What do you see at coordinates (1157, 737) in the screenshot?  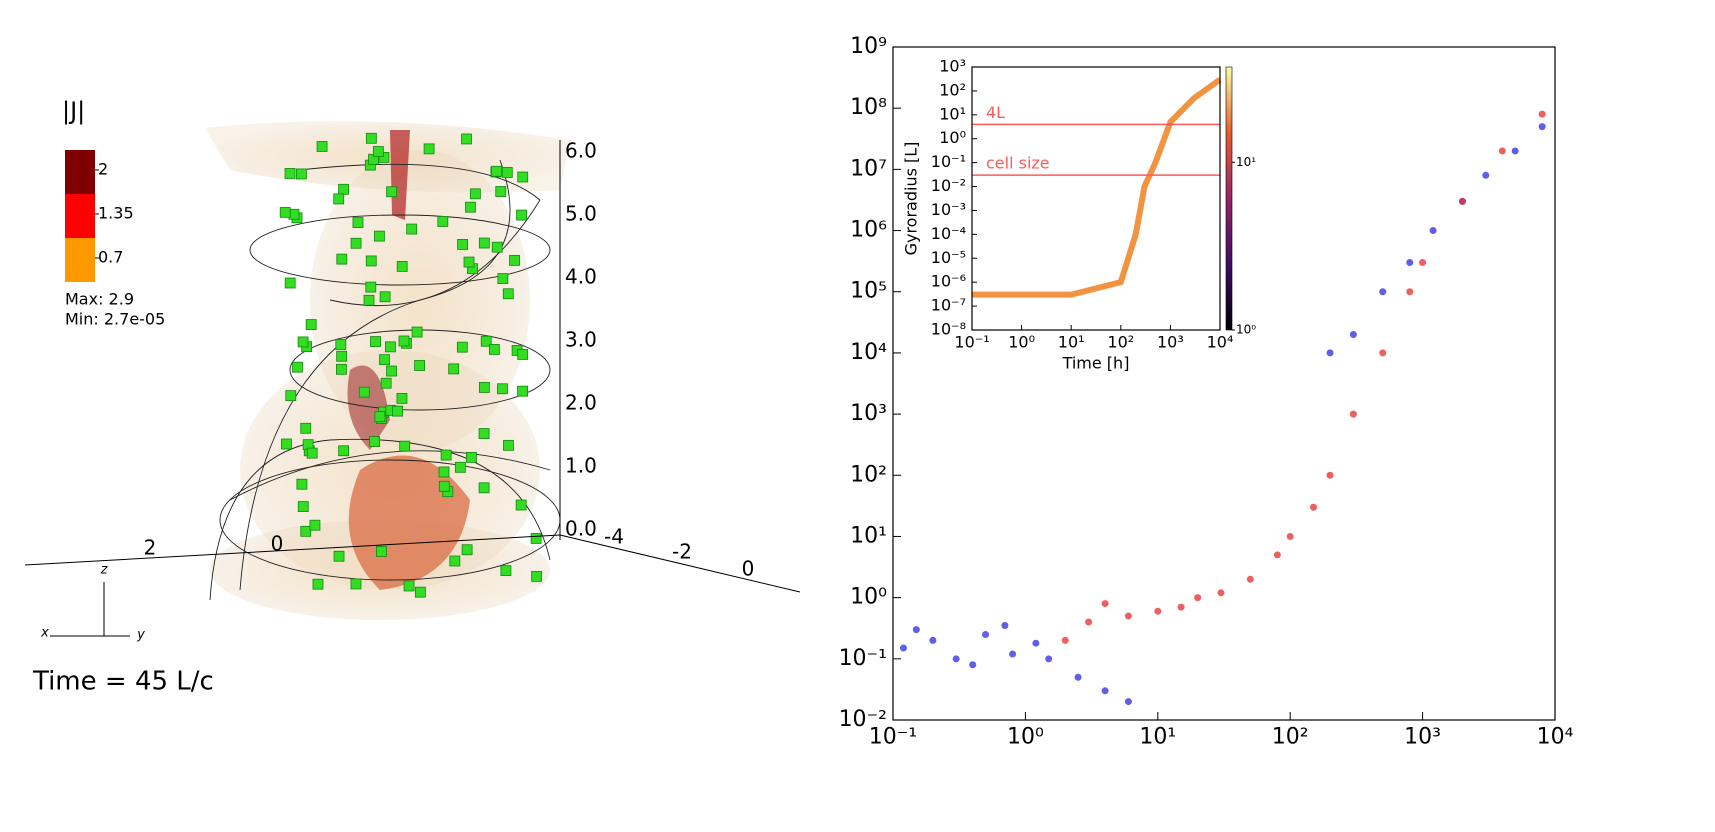 I see `x-tick-label: 10¹` at bounding box center [1157, 737].